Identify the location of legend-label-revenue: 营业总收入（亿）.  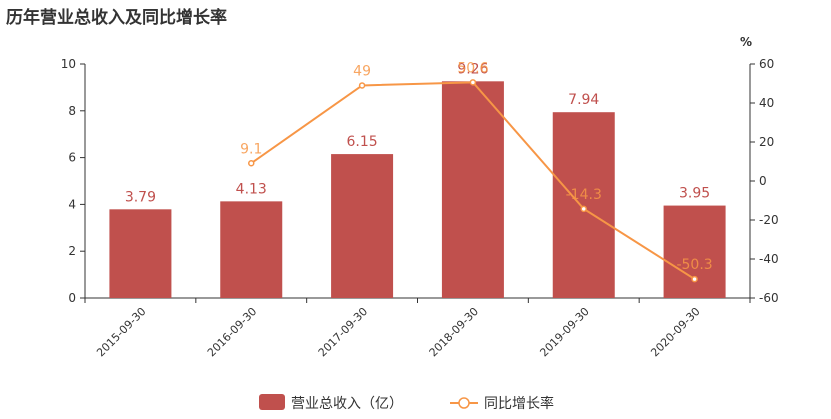
(347, 404).